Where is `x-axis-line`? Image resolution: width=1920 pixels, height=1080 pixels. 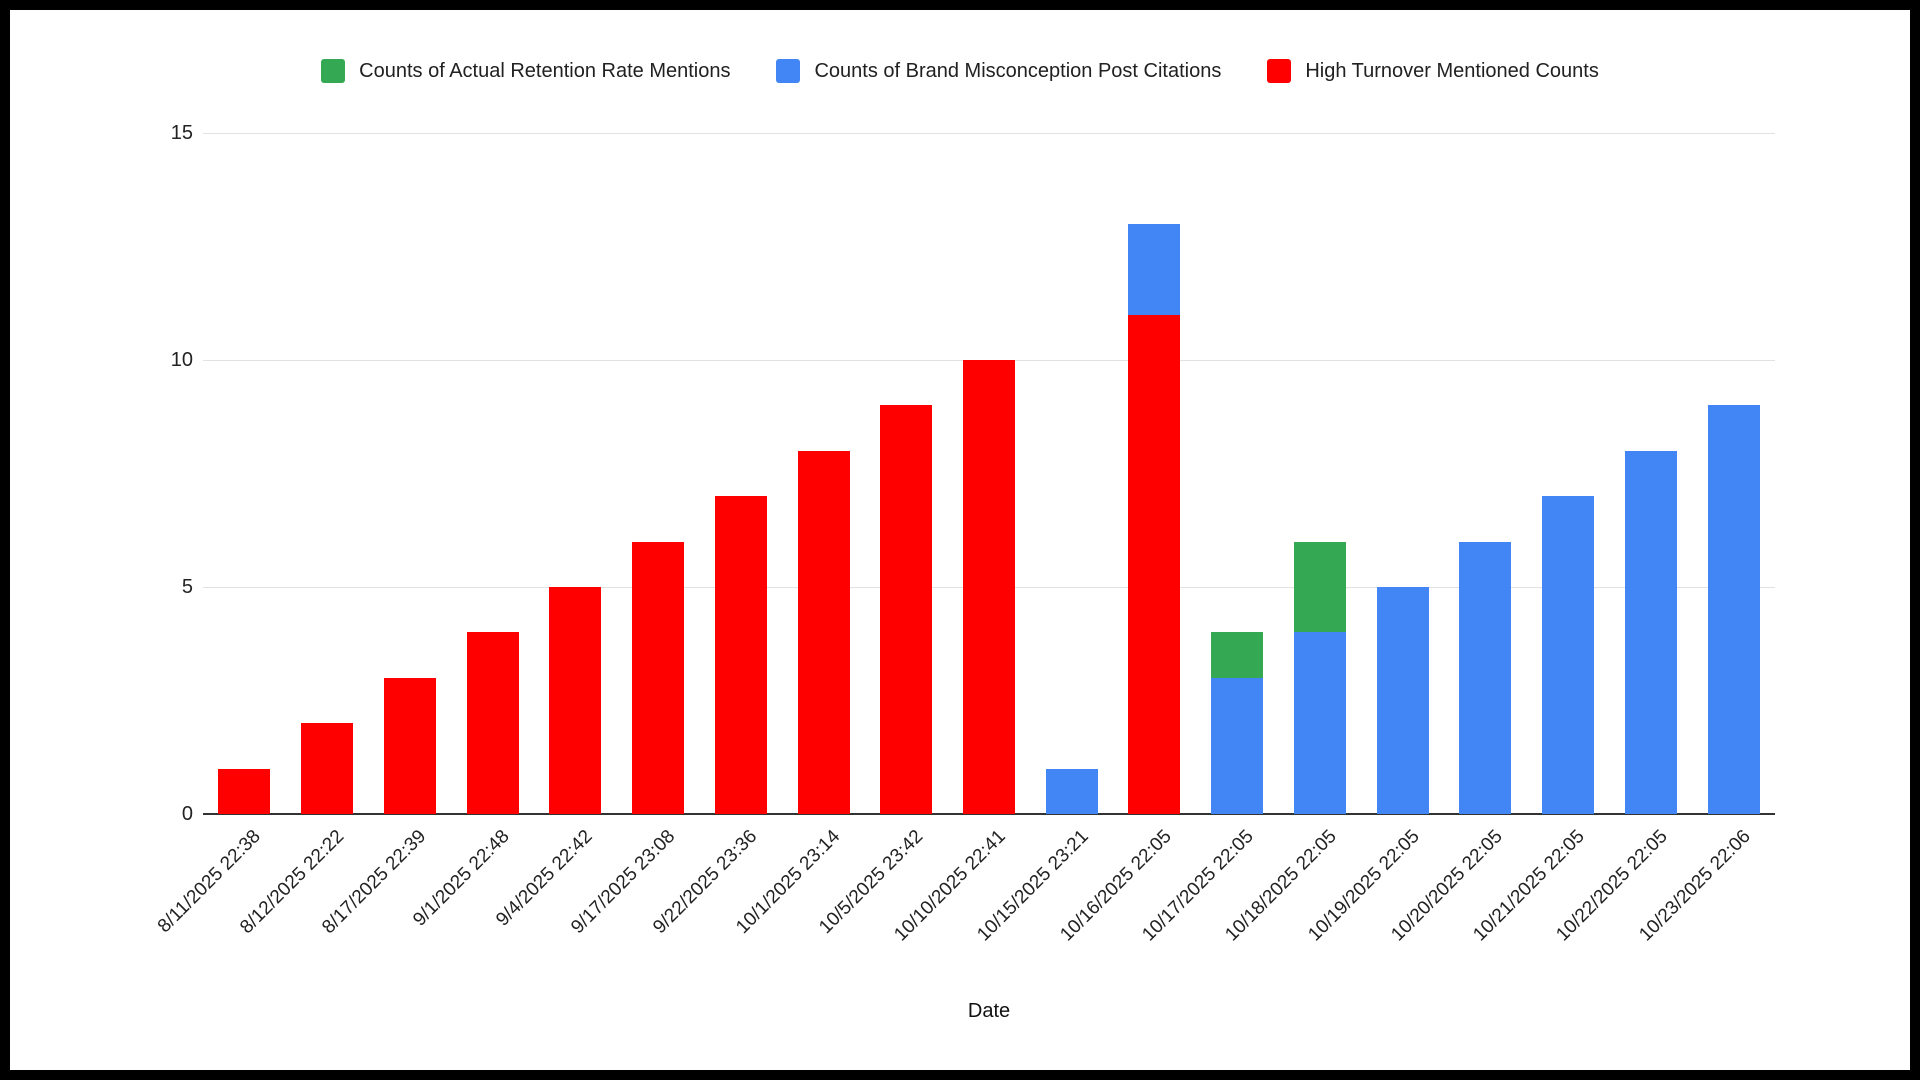 x-axis-line is located at coordinates (989, 814).